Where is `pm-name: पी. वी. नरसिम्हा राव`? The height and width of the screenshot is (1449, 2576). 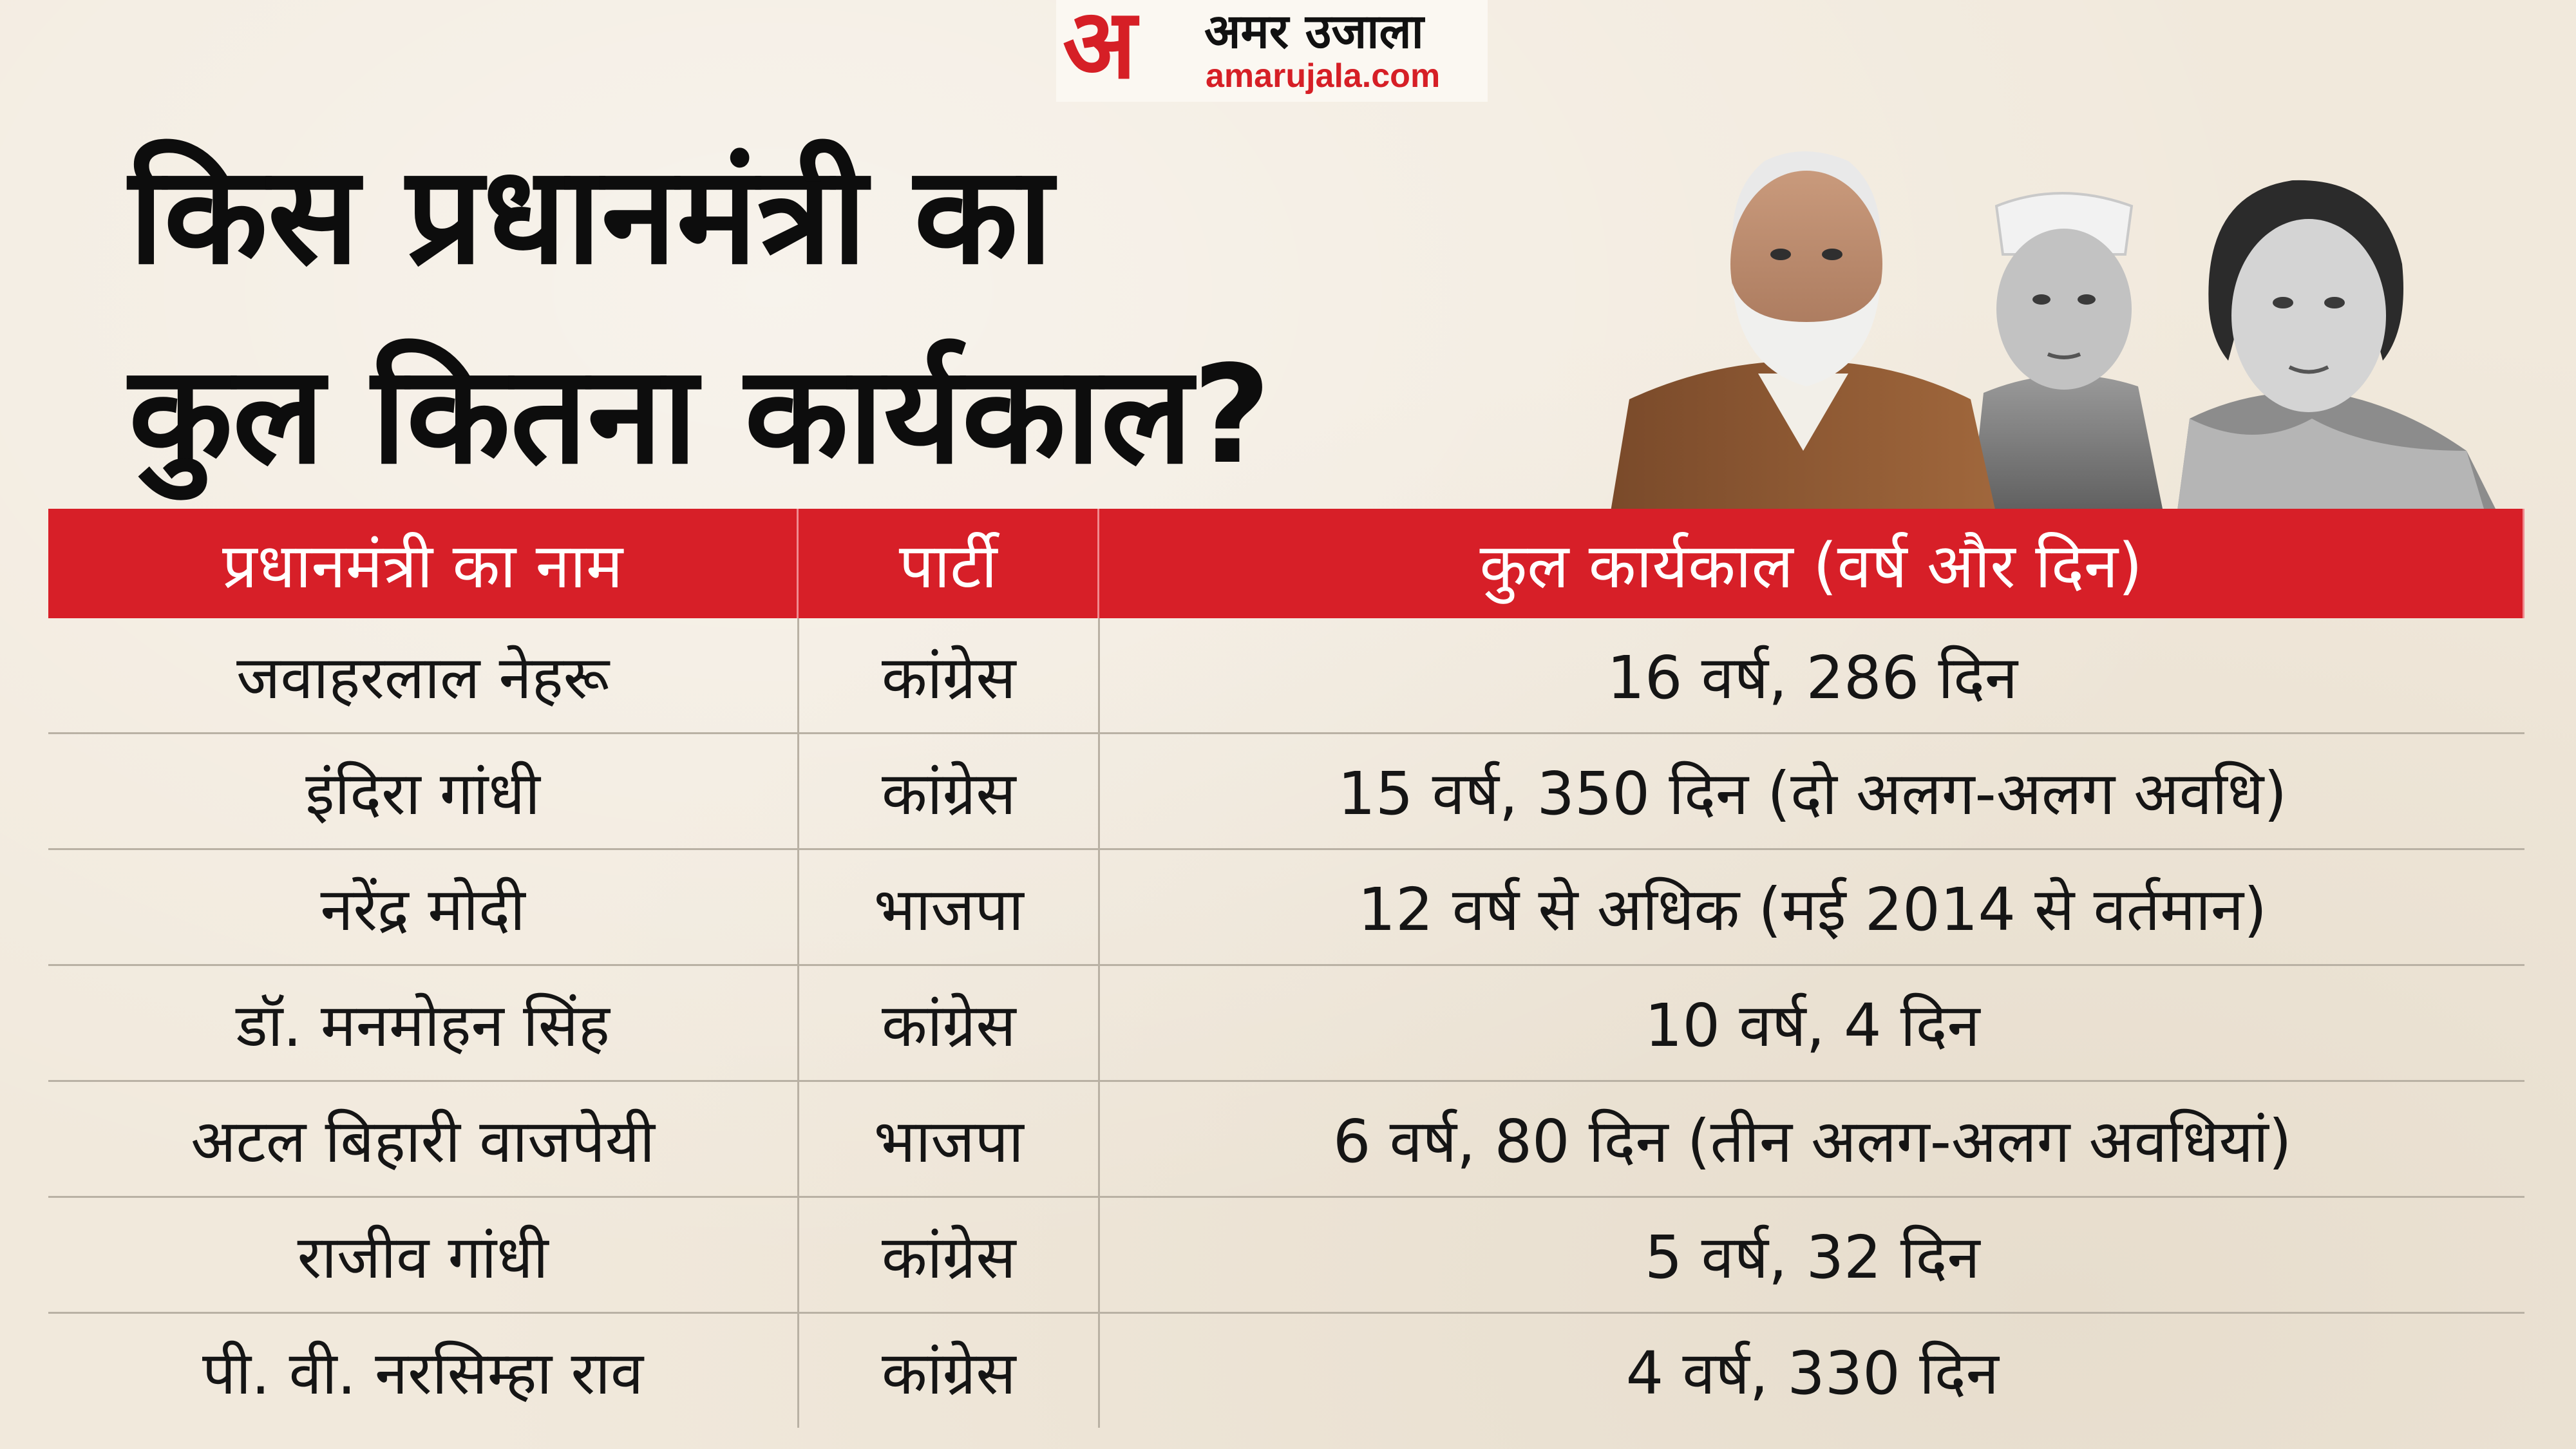
pm-name: पी. वी. नरसिम्हा राव is located at coordinates (424, 1371).